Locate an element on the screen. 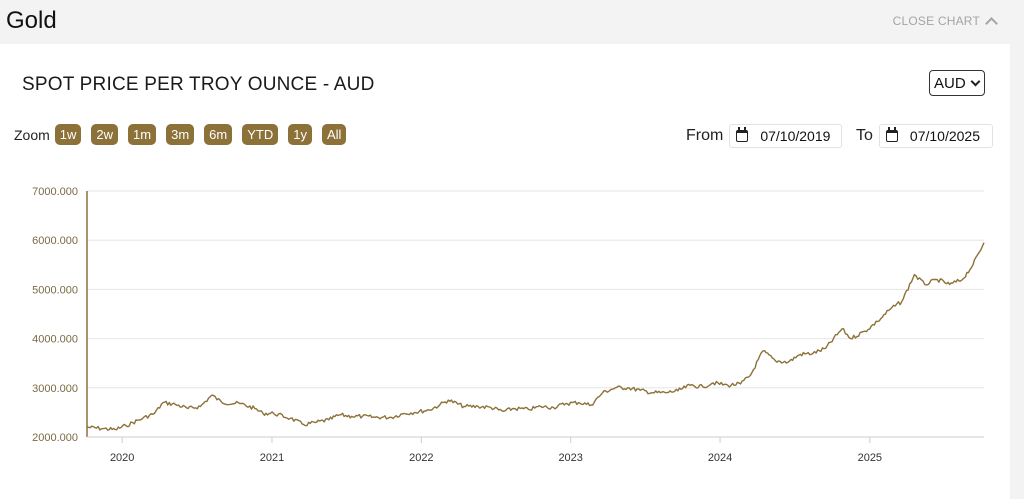  page-title: Gold is located at coordinates (31, 20).